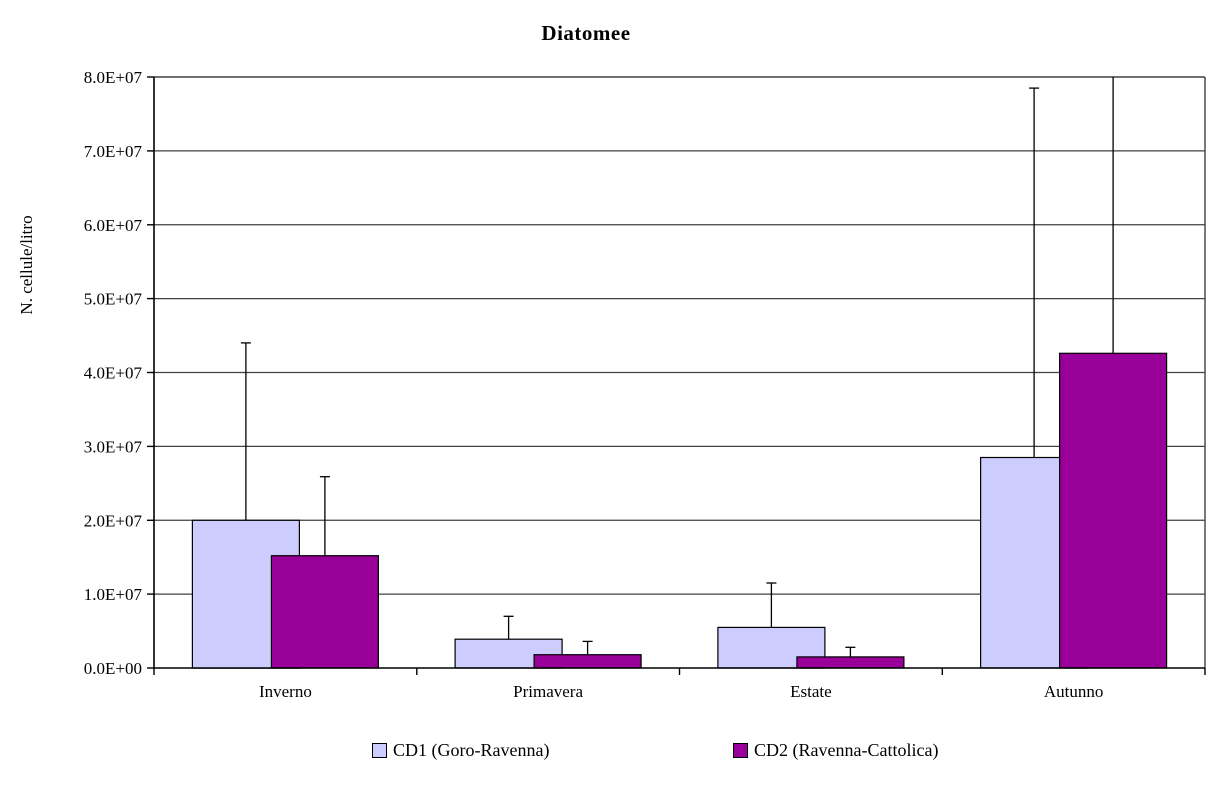  What do you see at coordinates (113, 446) in the screenshot?
I see `y-tick-label: 3.0E+07` at bounding box center [113, 446].